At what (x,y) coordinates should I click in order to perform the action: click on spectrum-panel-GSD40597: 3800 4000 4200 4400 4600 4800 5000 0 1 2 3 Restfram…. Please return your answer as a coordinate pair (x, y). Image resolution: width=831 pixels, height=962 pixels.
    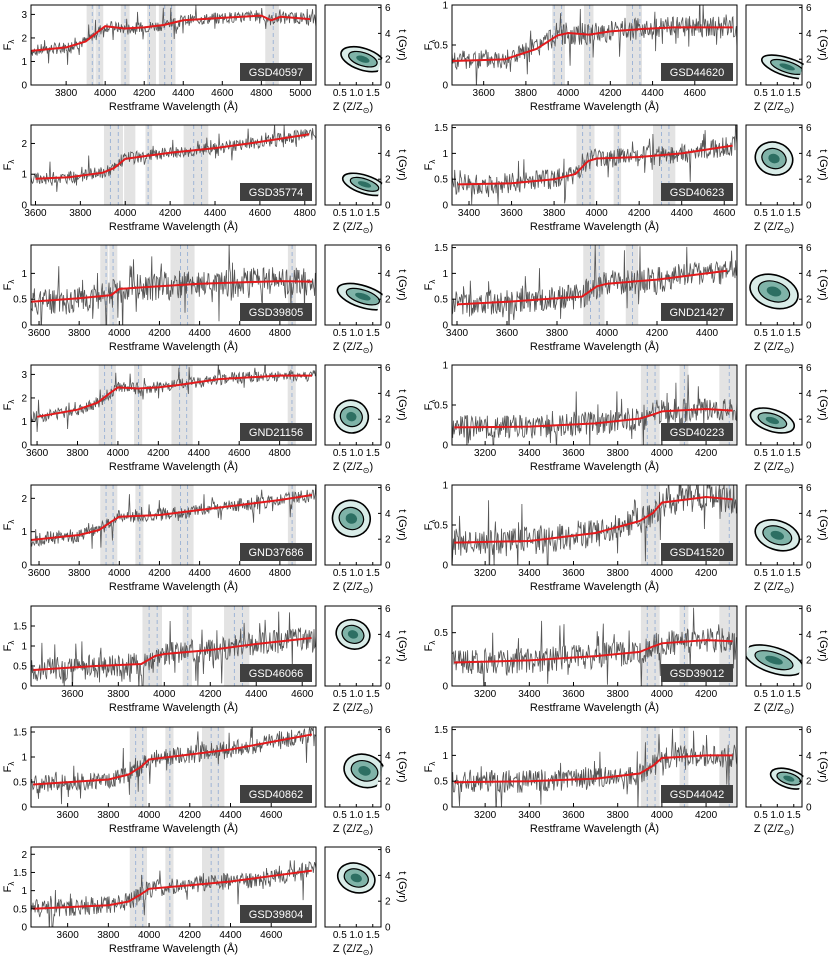
    Looking at the image, I should click on (159, 58).